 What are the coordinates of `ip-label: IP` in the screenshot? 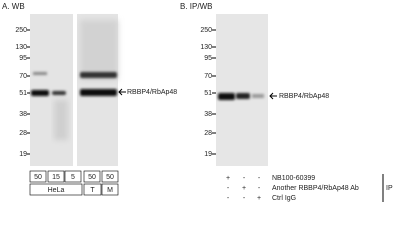 It's located at (389, 188).